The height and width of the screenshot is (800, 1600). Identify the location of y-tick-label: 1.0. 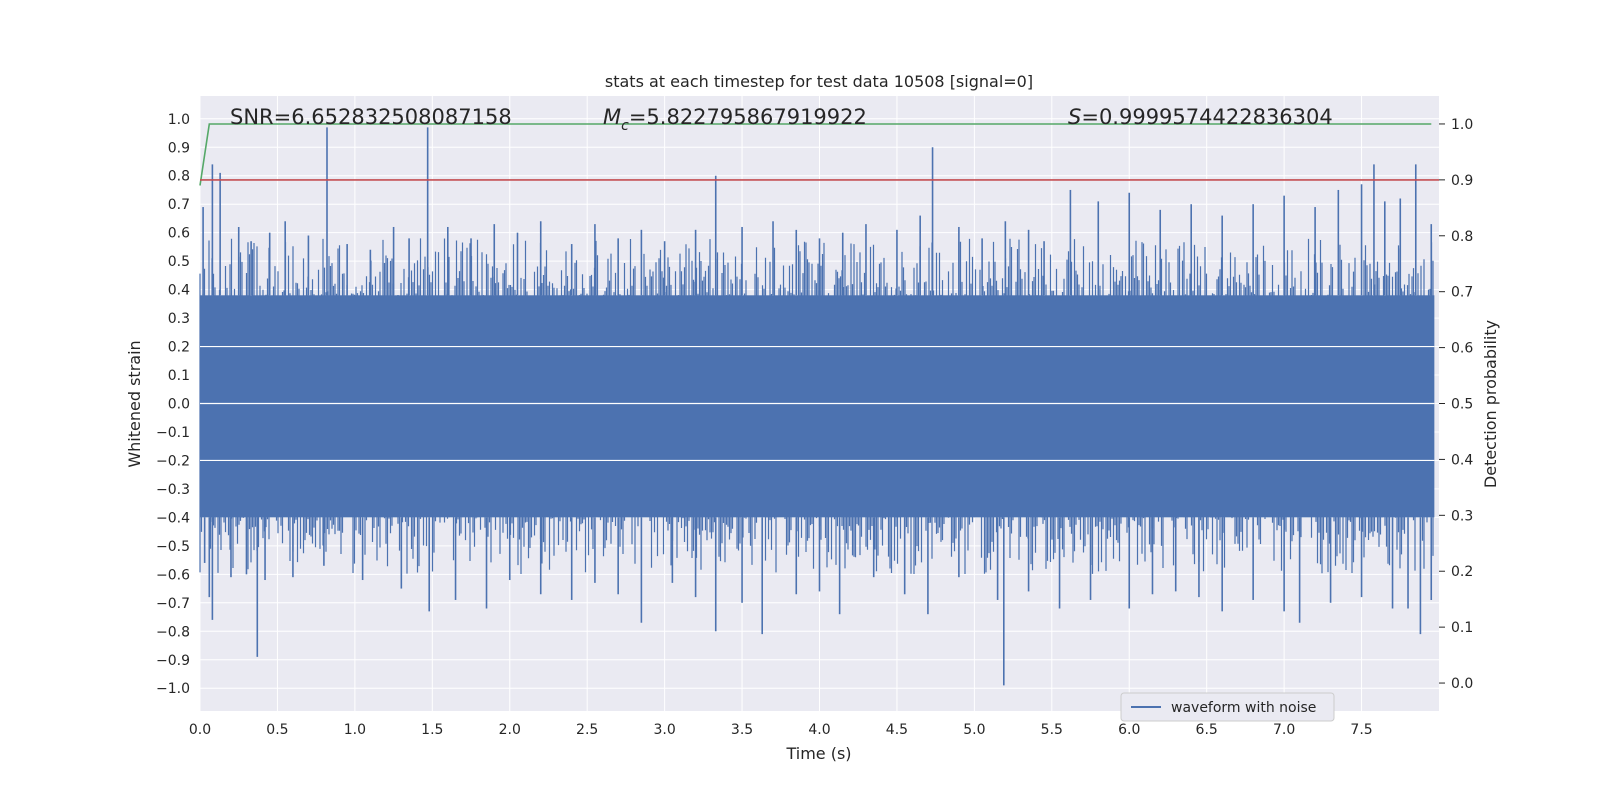
(179, 120).